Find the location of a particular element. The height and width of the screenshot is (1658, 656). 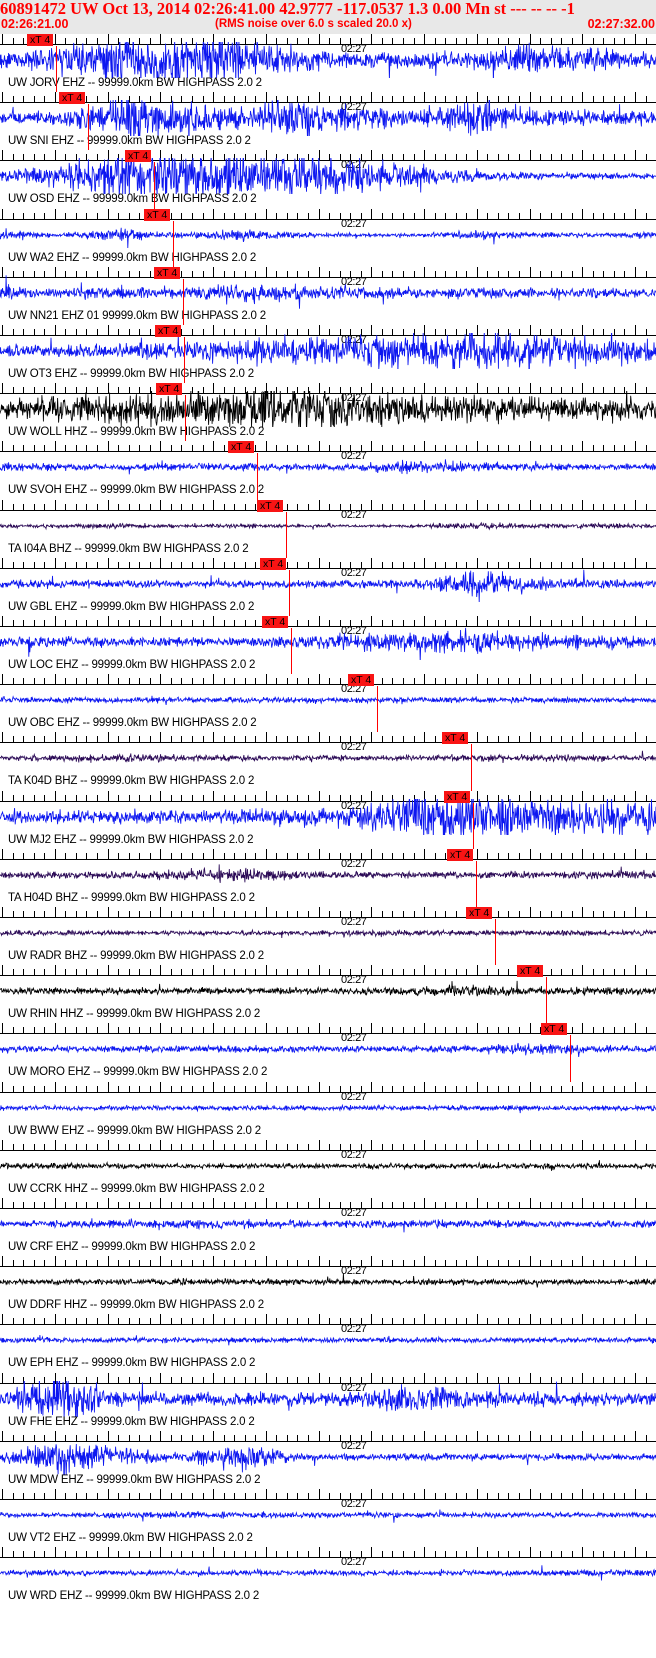

phase-pick-line is located at coordinates (185, 360).